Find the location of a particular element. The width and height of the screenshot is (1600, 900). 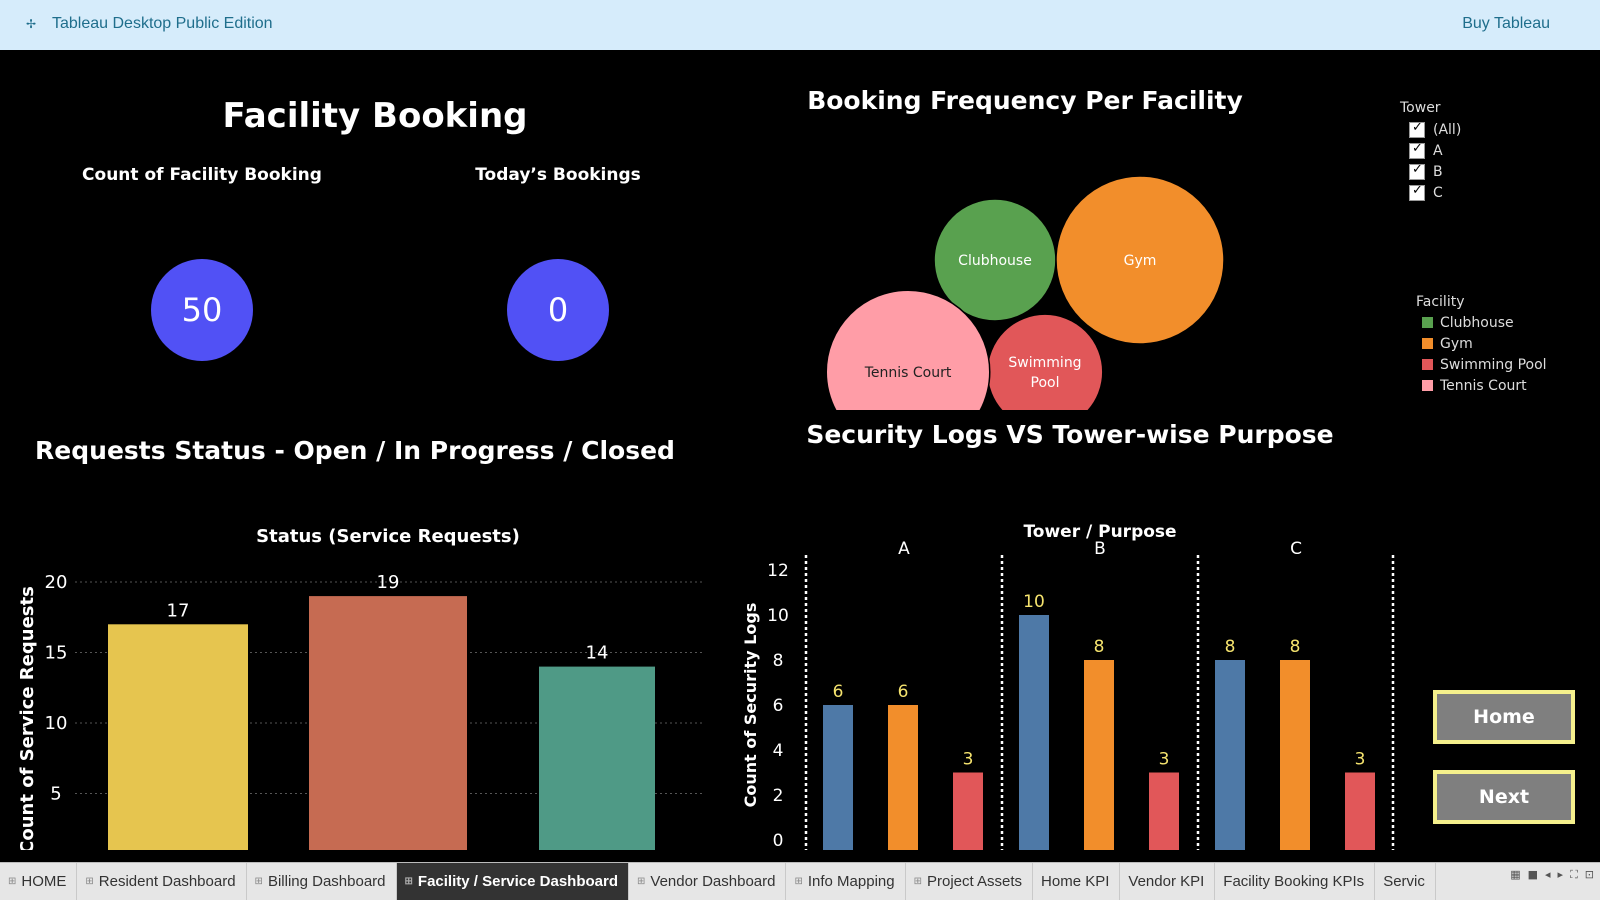

y-tick-label: 6 is located at coordinates (778, 706).